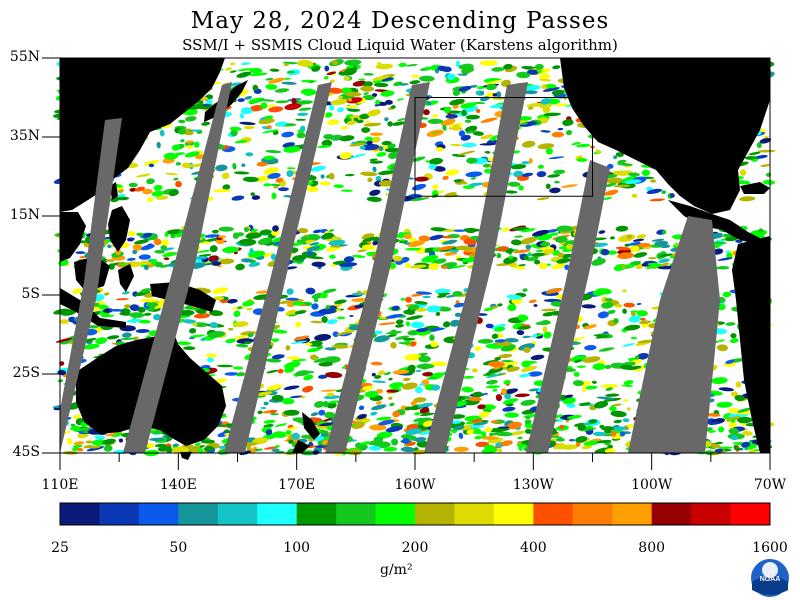 This screenshot has height=600, width=800. Describe the element at coordinates (73, 237) in the screenshot. I see `land-indochina` at that location.